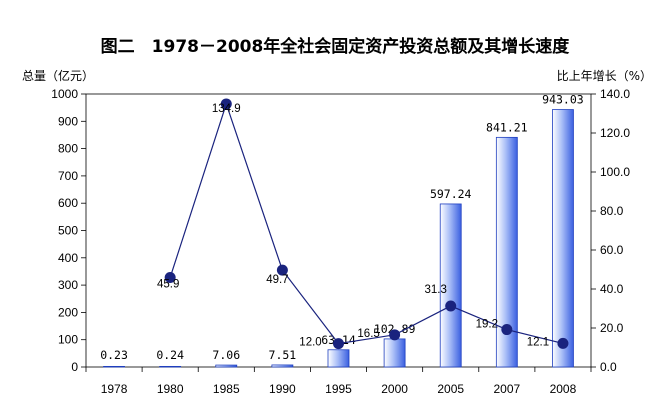  Describe the element at coordinates (68, 312) in the screenshot. I see `left-tick-label: 200` at that location.